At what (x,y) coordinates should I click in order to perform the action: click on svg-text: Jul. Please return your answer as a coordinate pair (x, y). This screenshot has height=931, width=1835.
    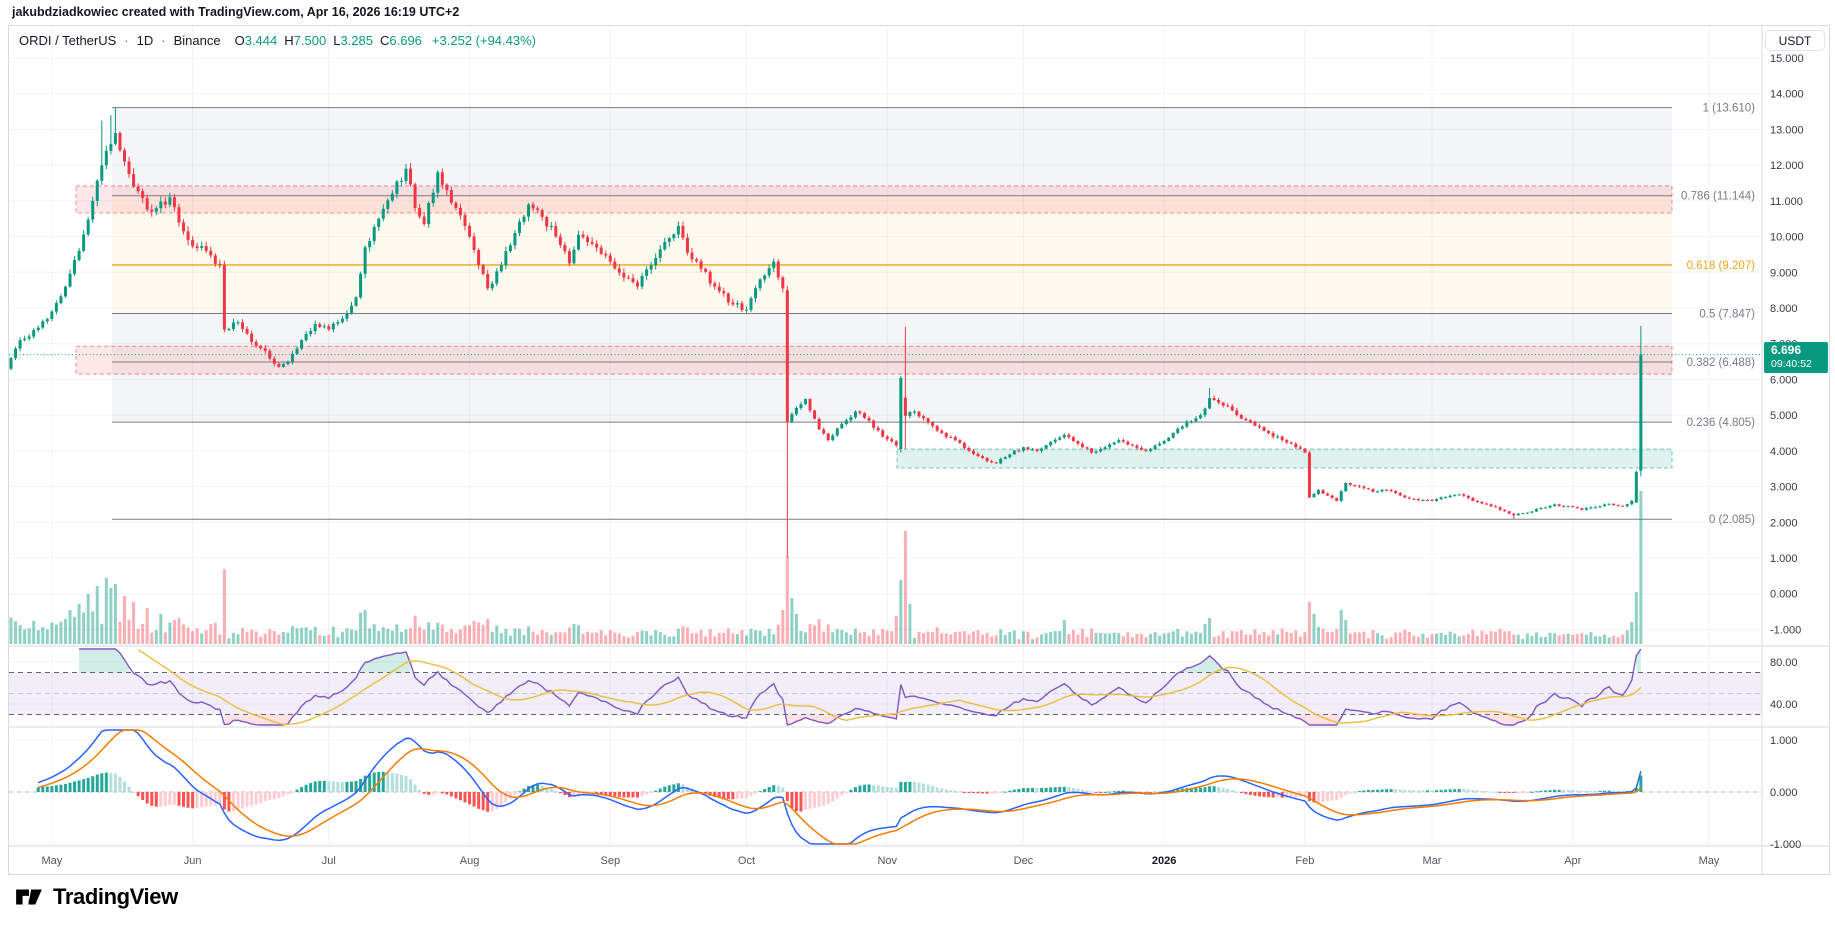
    Looking at the image, I should click on (329, 861).